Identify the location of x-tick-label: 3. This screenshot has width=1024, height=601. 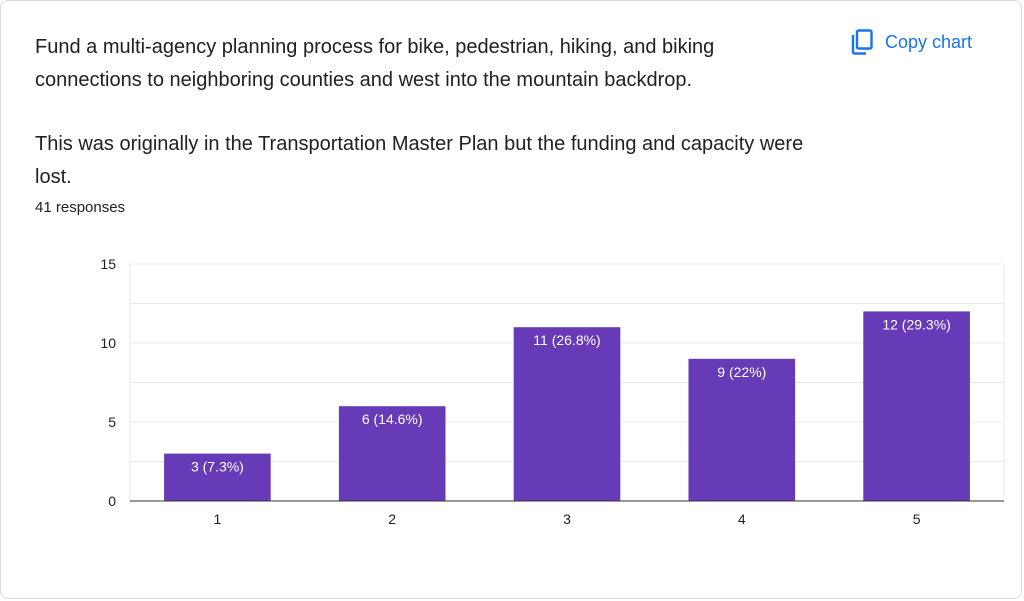
(567, 519).